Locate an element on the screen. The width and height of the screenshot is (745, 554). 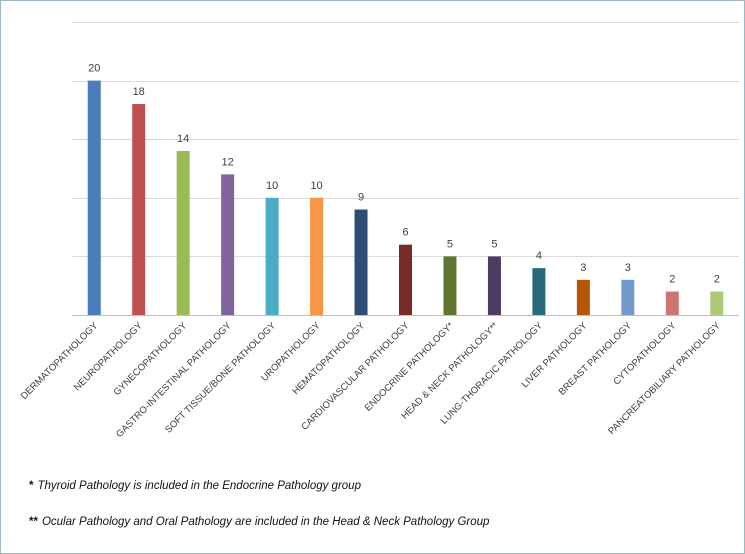
footnote-mark: ** is located at coordinates (33, 522).